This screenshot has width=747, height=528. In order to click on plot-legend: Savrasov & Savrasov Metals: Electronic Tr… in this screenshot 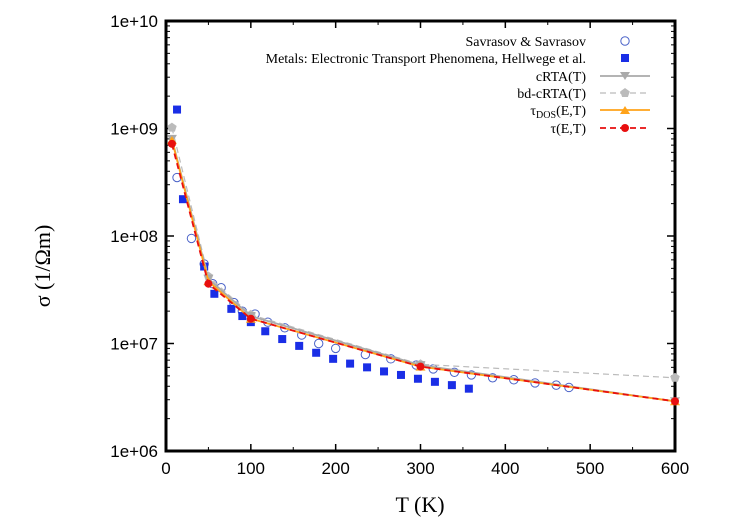, I will do `click(458, 86)`.